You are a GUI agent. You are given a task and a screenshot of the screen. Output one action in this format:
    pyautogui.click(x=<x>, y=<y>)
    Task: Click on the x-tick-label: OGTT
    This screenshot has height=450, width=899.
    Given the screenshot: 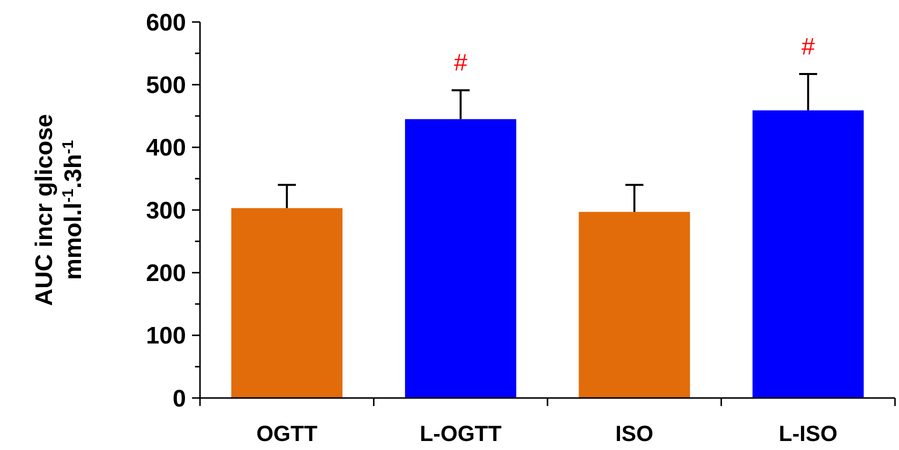 What is the action you would take?
    pyautogui.click(x=287, y=433)
    